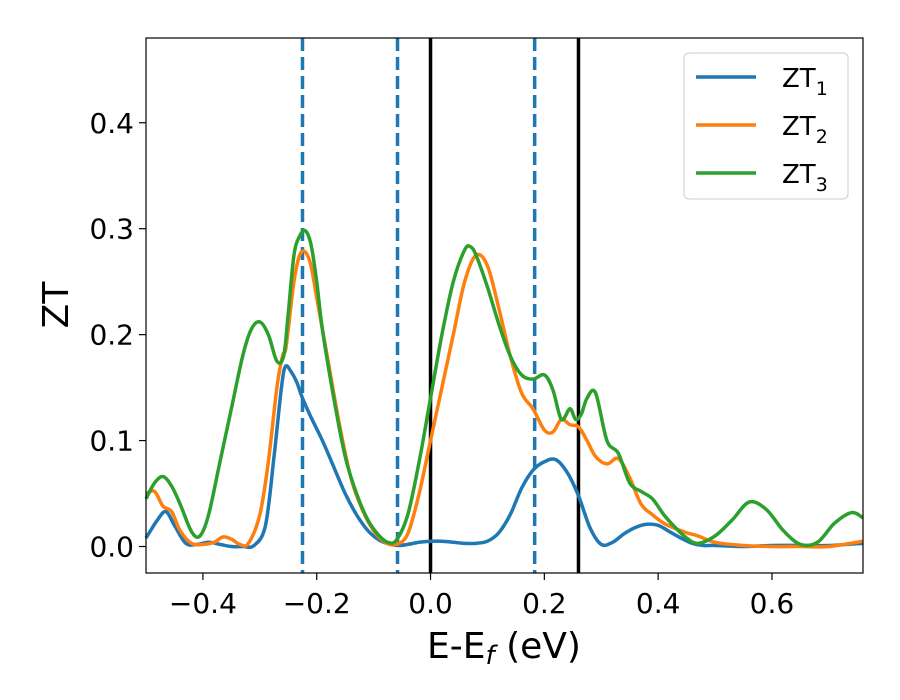  I want to click on x-tick-label: −0.4, so click(203, 603).